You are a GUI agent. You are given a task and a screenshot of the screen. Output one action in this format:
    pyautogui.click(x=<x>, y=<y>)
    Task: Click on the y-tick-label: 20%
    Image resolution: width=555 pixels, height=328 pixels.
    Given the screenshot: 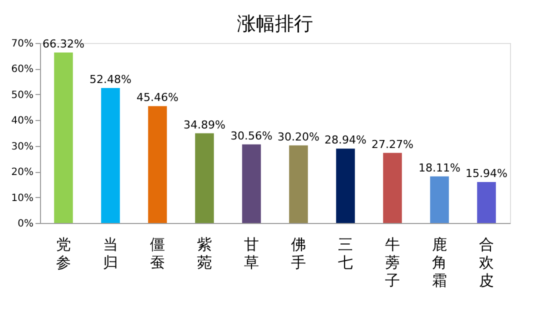 What is the action you would take?
    pyautogui.click(x=22, y=172)
    